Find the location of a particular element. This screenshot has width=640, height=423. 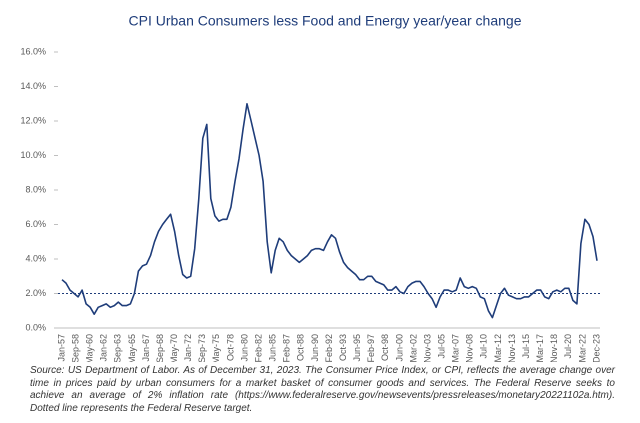

x-tick-label: Sep-58 is located at coordinates (75, 348).